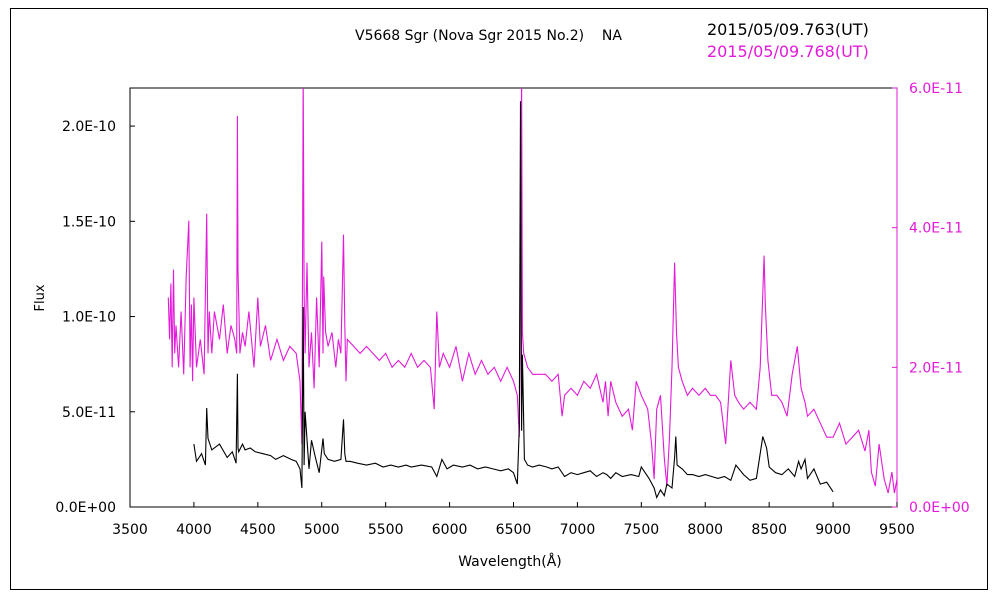  What do you see at coordinates (939, 508) in the screenshot?
I see `y-right-tick-label: 0.0E+00` at bounding box center [939, 508].